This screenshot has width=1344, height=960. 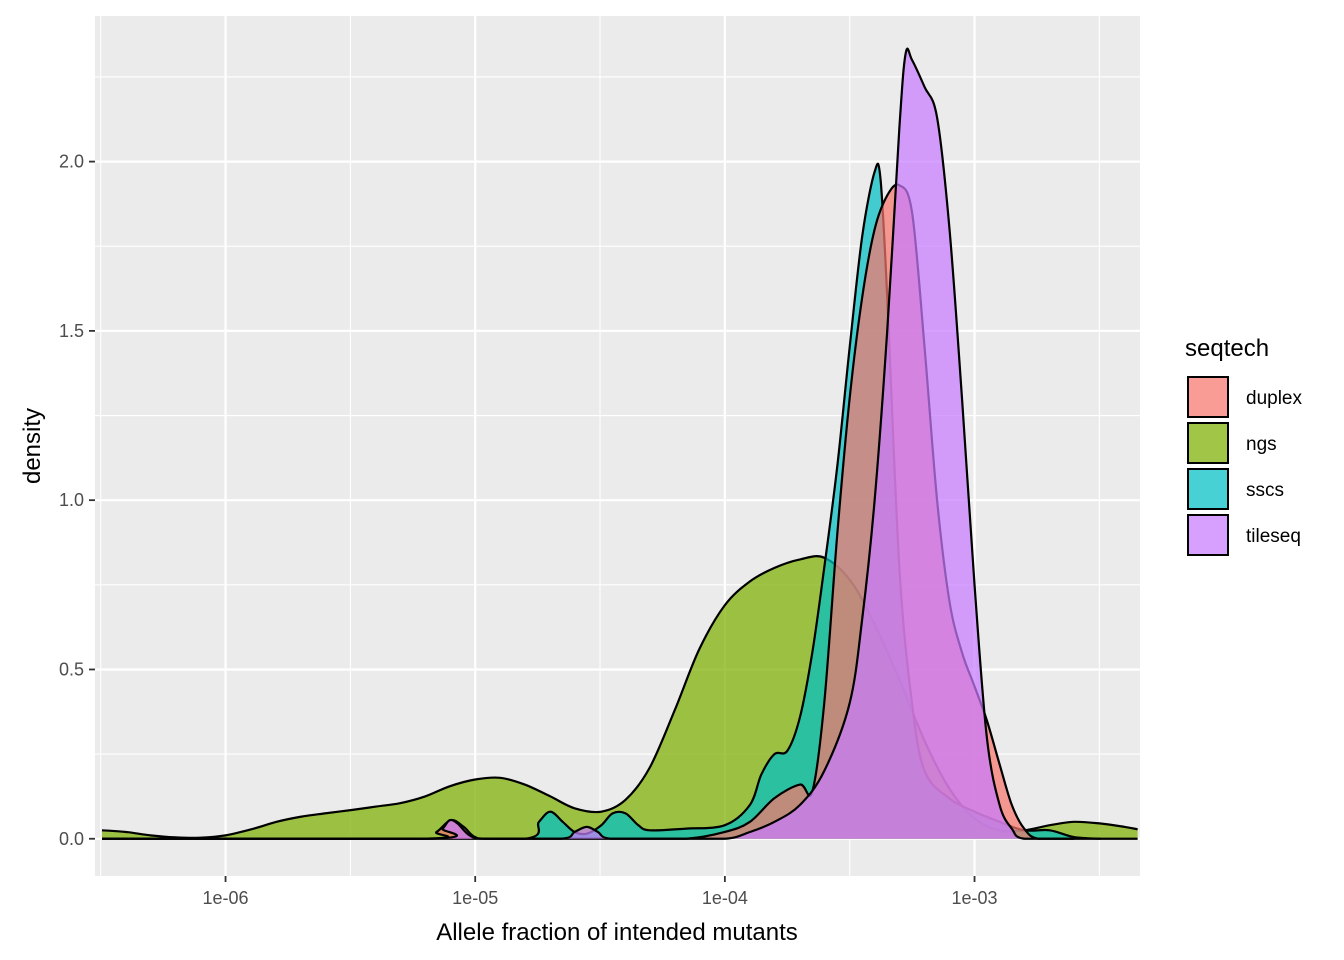 What do you see at coordinates (71, 162) in the screenshot?
I see `y-tick-label: 2.0` at bounding box center [71, 162].